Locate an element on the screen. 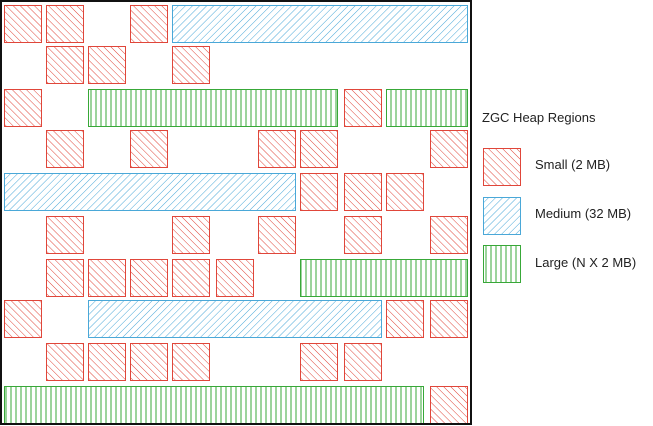 The width and height of the screenshot is (653, 426). legend-swatch-medium is located at coordinates (502, 216).